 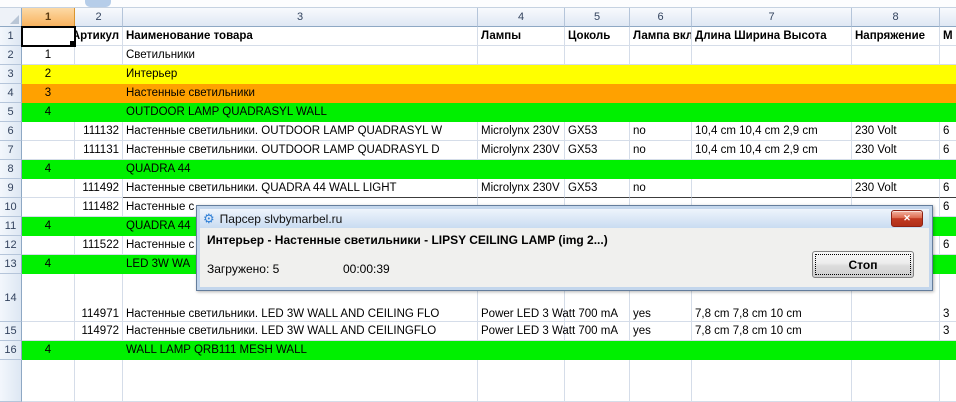 What do you see at coordinates (11, 74) in the screenshot?
I see `row-header-3: 3` at bounding box center [11, 74].